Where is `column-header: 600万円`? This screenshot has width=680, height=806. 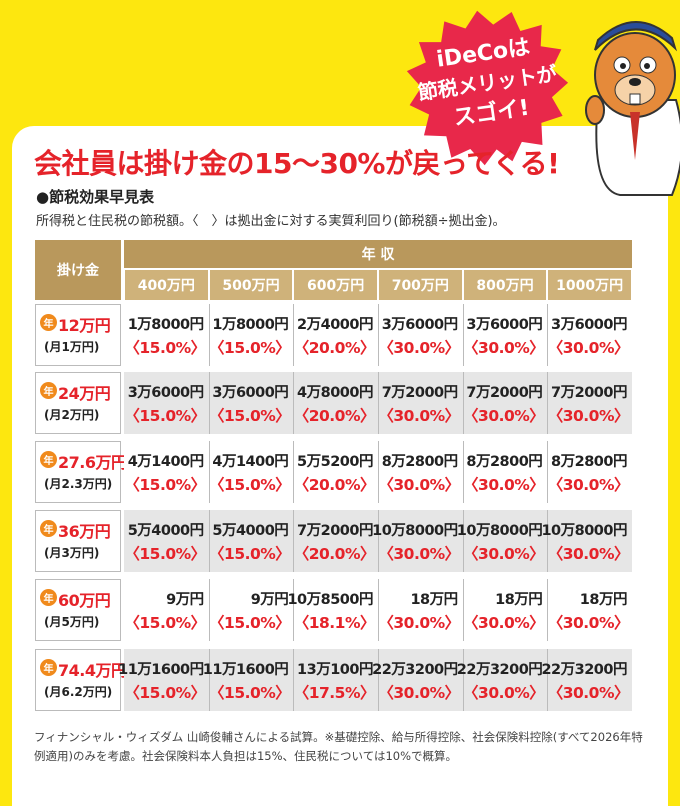
column-header: 600万円 is located at coordinates (335, 285).